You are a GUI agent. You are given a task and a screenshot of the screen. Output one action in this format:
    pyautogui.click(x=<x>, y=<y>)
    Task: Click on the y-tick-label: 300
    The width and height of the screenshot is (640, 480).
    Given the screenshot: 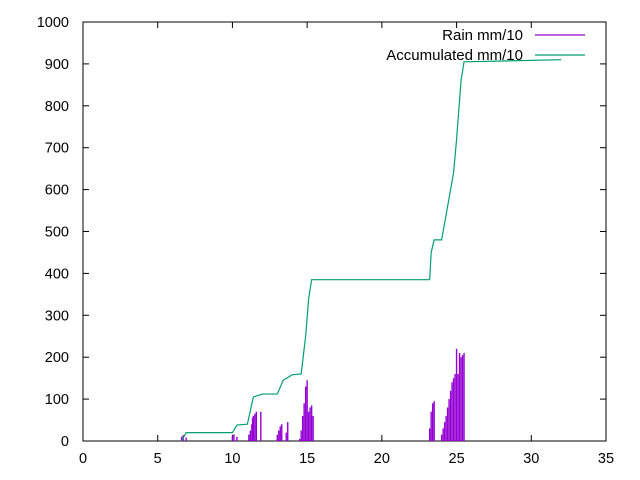 What is the action you would take?
    pyautogui.click(x=57, y=316)
    